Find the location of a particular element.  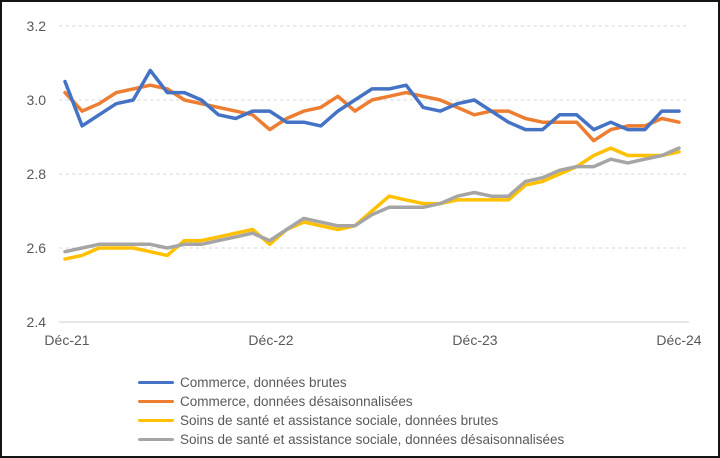

y-tick-label: 2.6 is located at coordinates (36, 248).